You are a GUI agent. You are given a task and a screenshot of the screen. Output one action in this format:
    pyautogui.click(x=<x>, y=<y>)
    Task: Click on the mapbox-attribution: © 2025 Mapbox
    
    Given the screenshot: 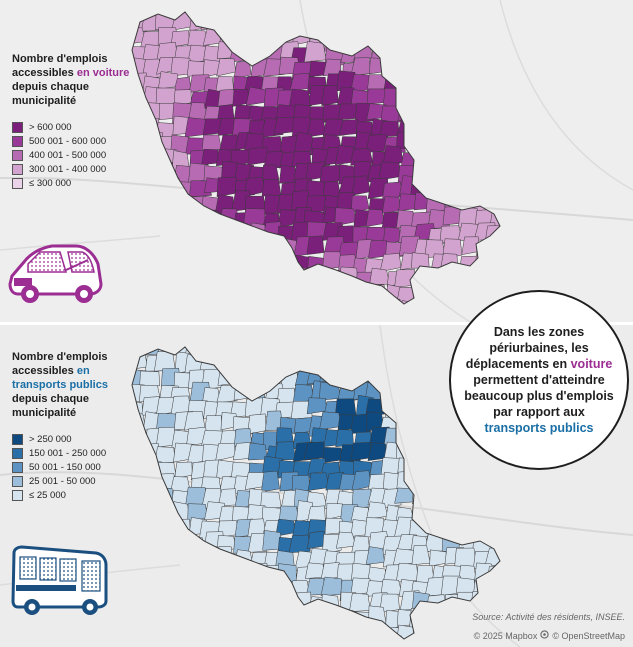 What is the action you would take?
    pyautogui.click(x=505, y=635)
    